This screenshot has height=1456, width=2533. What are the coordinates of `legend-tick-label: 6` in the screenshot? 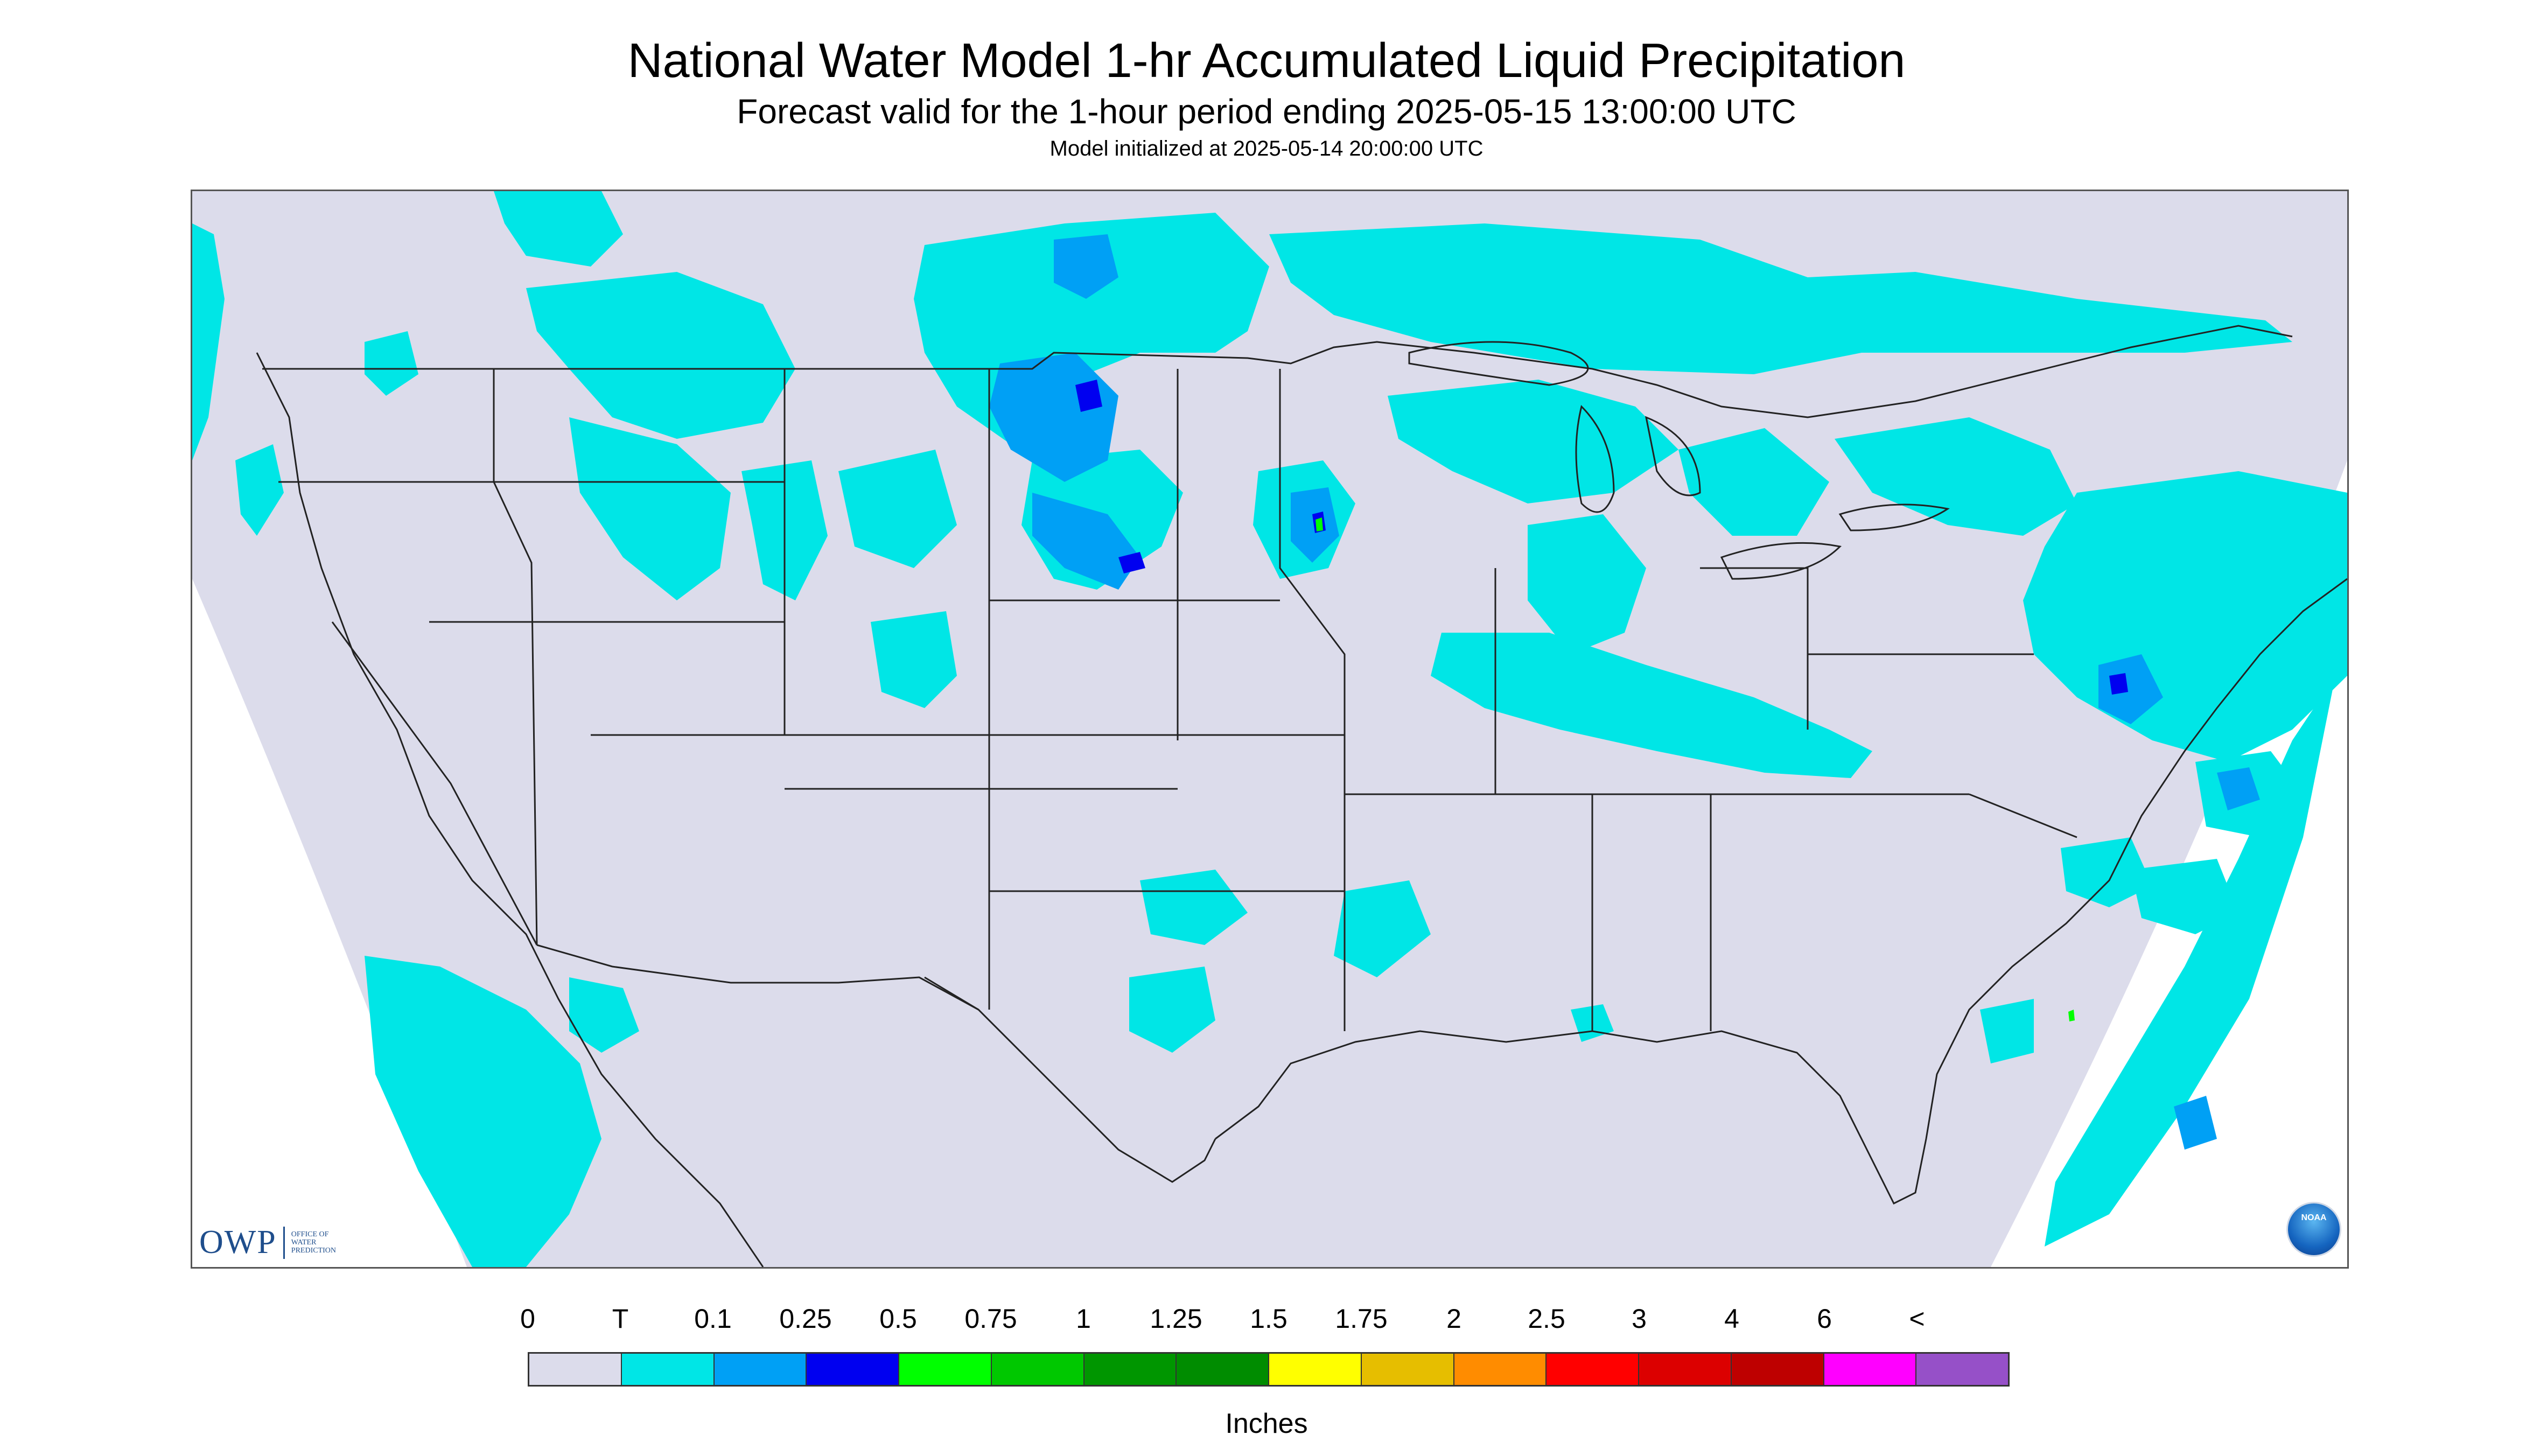 It's located at (1825, 1319).